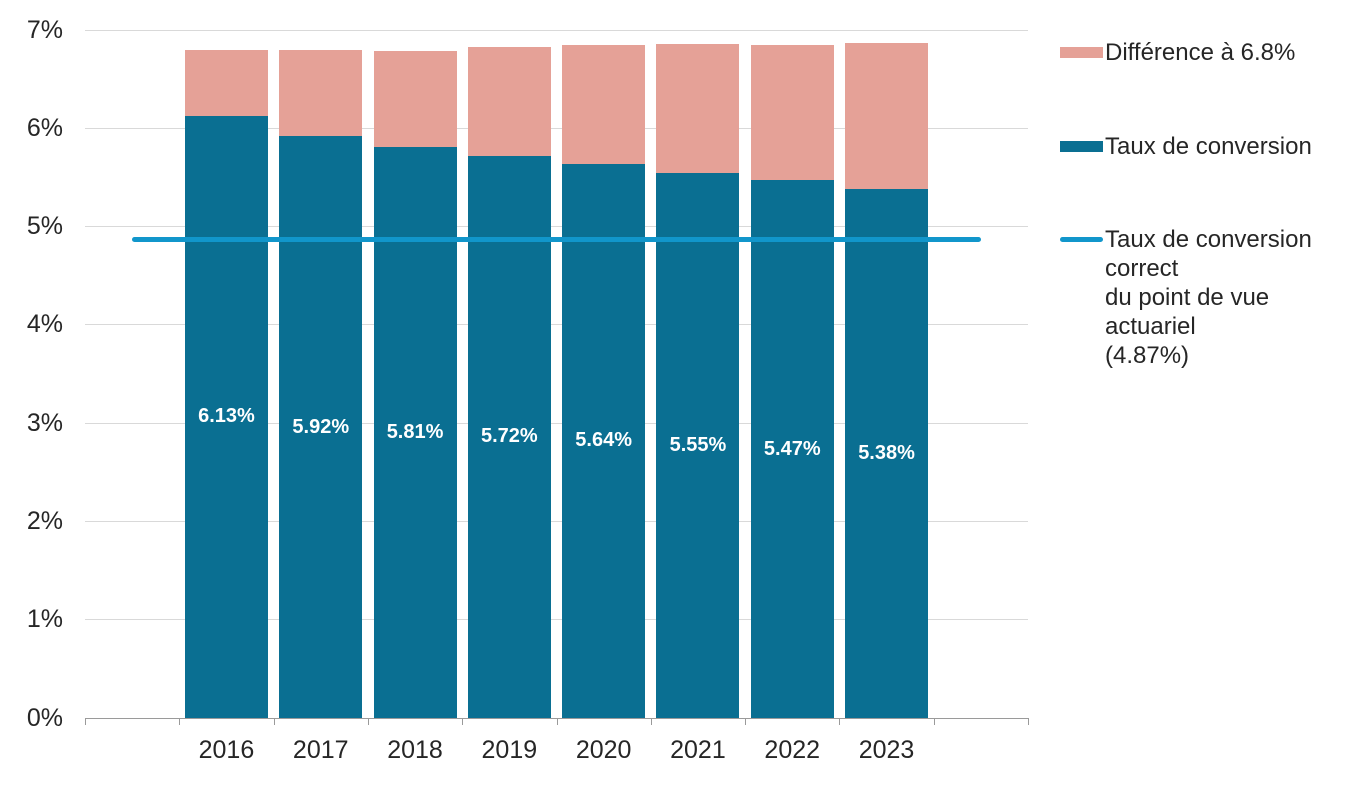 The width and height of the screenshot is (1364, 786). What do you see at coordinates (44, 226) in the screenshot?
I see `y-axis-label: 5%` at bounding box center [44, 226].